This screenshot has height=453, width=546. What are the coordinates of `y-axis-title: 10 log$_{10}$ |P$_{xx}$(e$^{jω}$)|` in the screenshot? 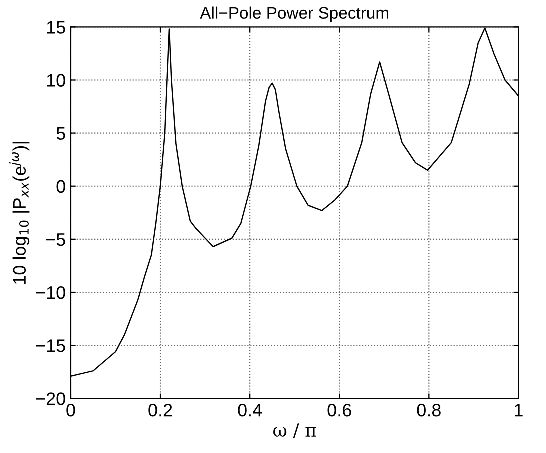 It's located at (19, 213).